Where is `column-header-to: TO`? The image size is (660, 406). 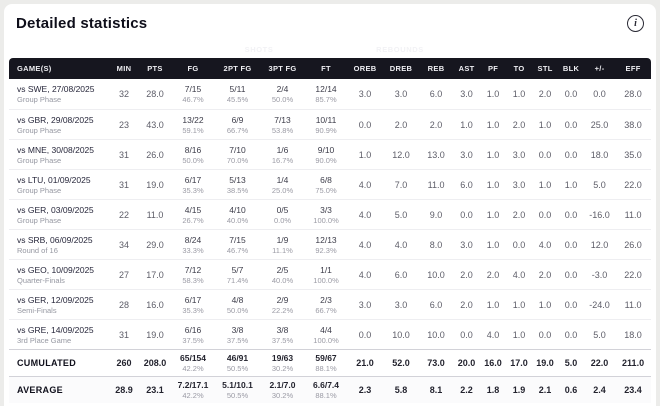
column-header-to: TO is located at coordinates (519, 68).